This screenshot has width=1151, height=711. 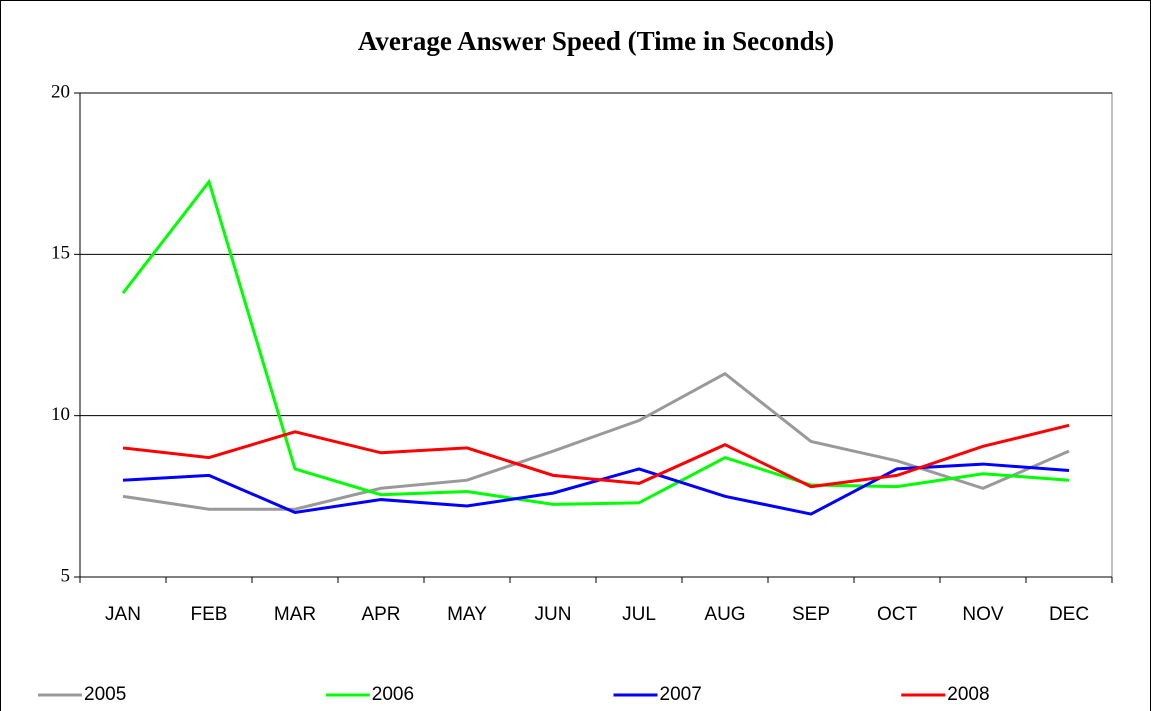 What do you see at coordinates (467, 614) in the screenshot?
I see `x-tick-label: MAY` at bounding box center [467, 614].